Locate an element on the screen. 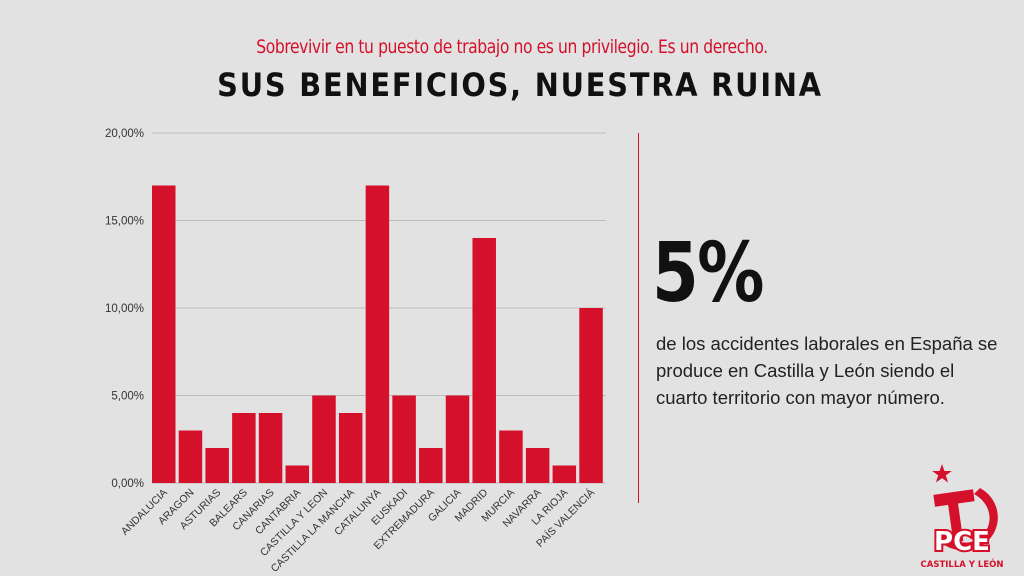 The image size is (1024, 576). logo-subtext: CASTILLA Y LEÓN is located at coordinates (962, 564).